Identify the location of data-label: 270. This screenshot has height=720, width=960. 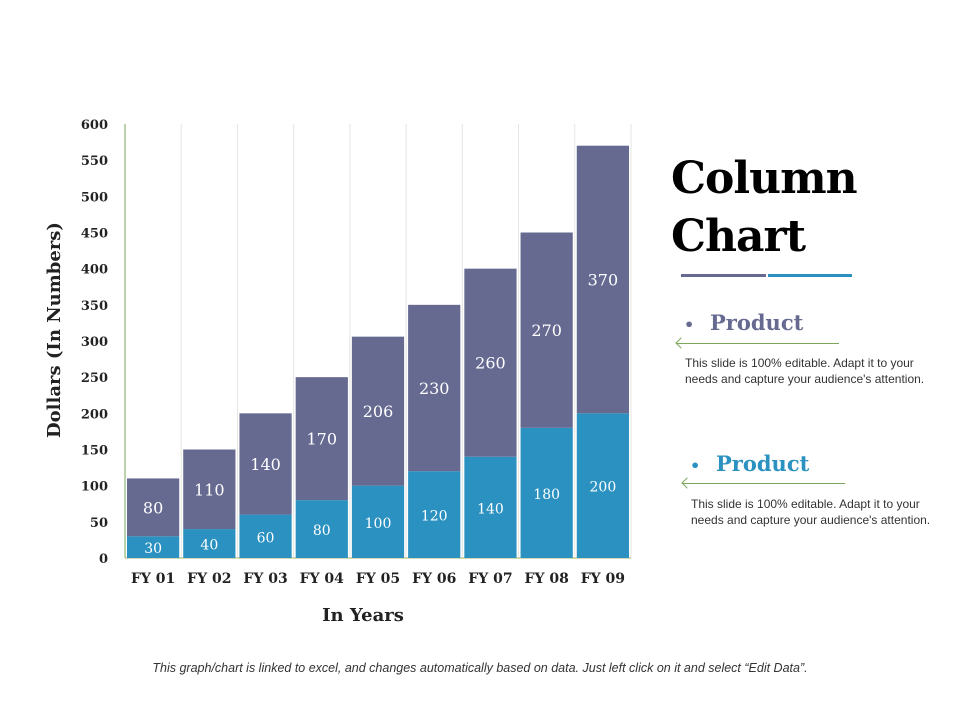
(546, 330).